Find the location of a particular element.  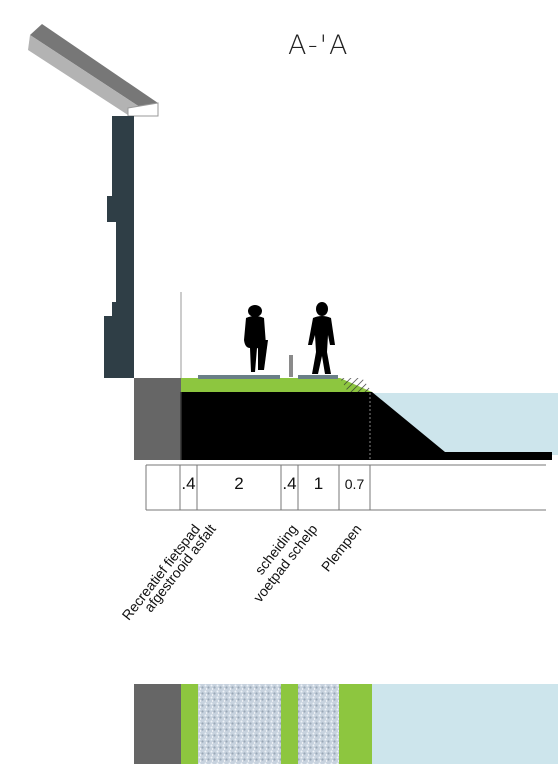

cyclist-silhouette is located at coordinates (256, 338).